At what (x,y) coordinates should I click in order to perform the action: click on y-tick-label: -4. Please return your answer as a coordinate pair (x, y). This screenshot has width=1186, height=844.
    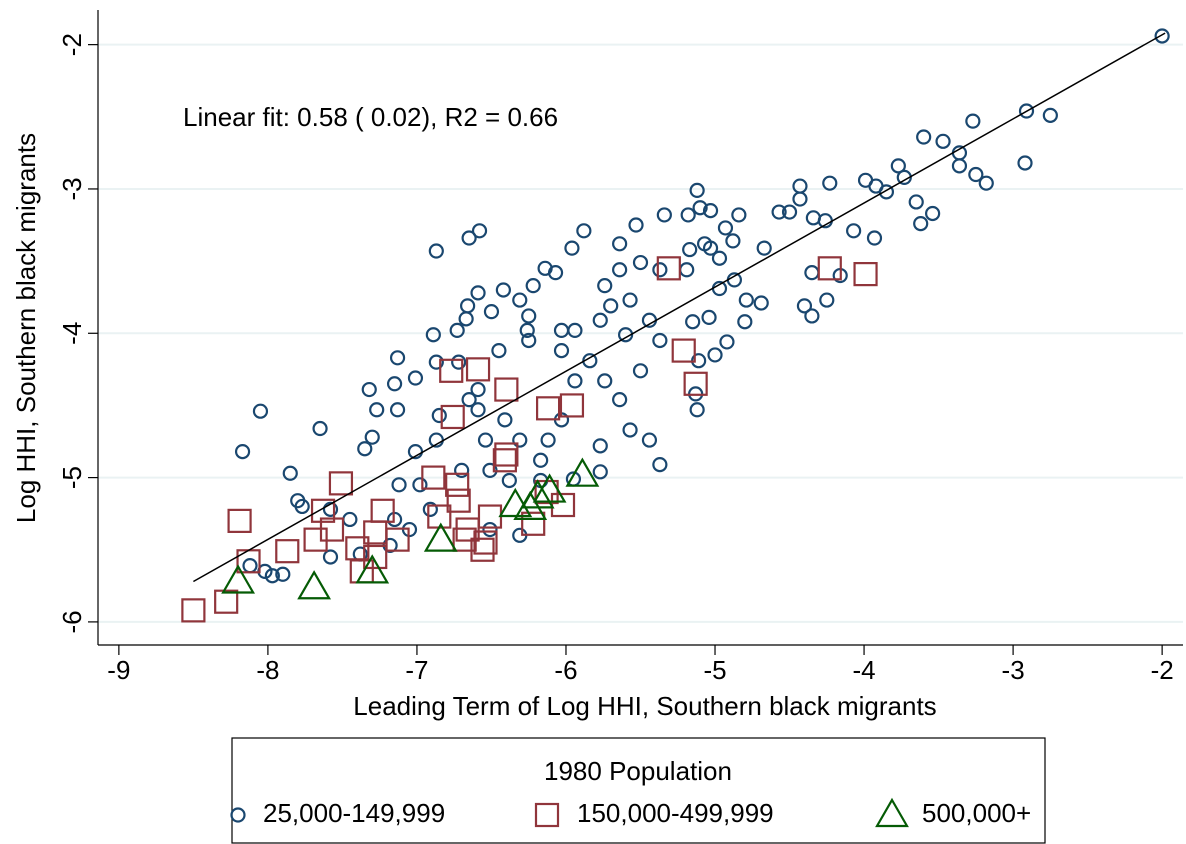
    Looking at the image, I should click on (72, 333).